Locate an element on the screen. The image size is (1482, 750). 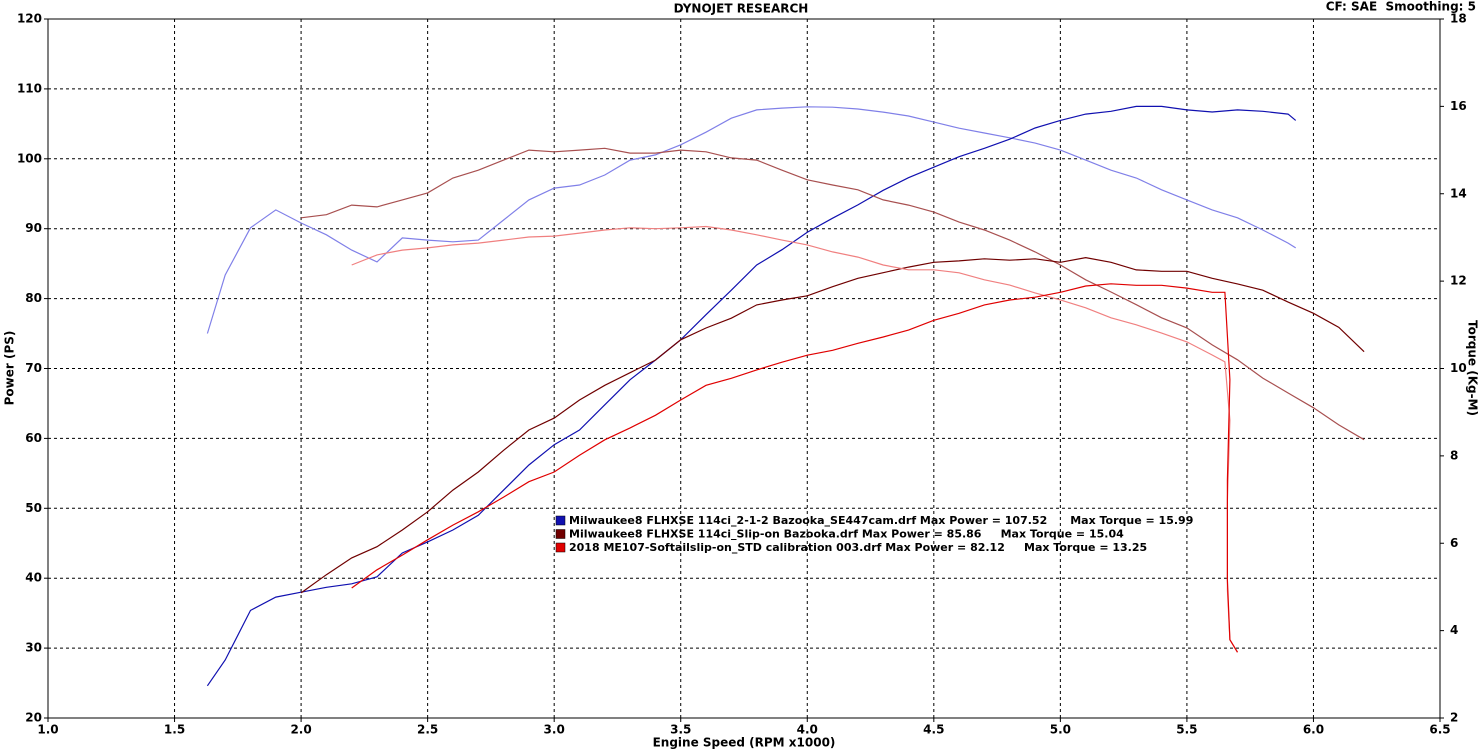
x-tick-label: 6.5 is located at coordinates (1439, 730).